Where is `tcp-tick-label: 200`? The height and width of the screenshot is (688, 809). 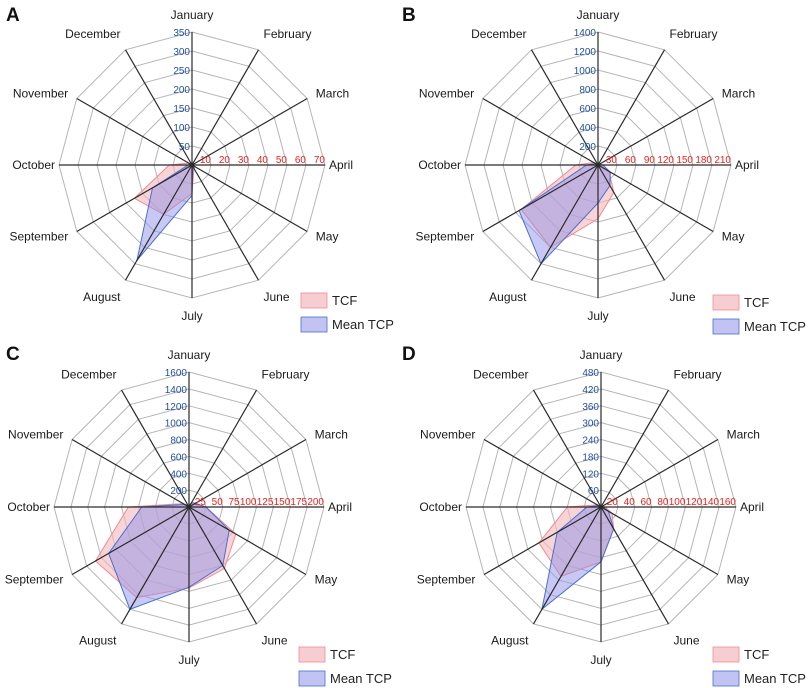 tcp-tick-label: 200 is located at coordinates (587, 147).